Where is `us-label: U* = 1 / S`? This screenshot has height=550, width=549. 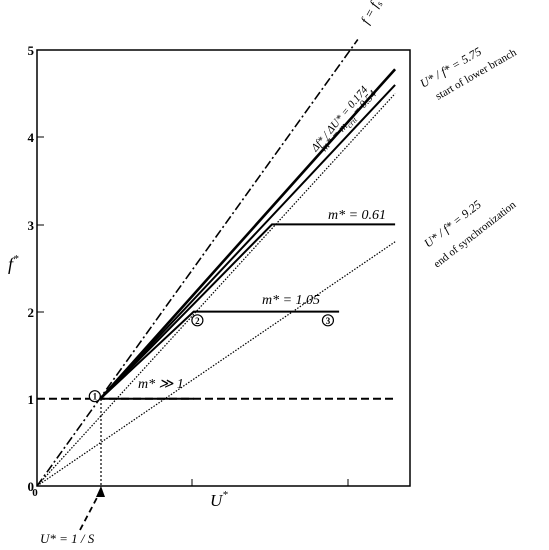
us-label: U* = 1 / S is located at coordinates (67, 538).